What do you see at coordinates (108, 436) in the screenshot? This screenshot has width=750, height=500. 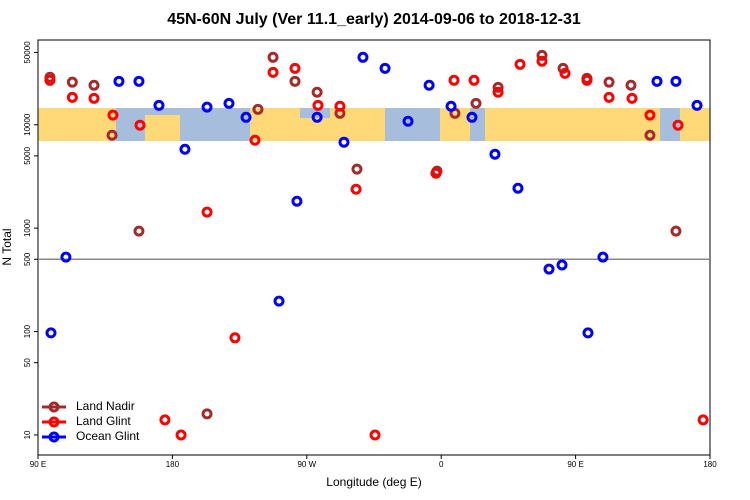 I see `legend-label: Ocean Glint` at bounding box center [108, 436].